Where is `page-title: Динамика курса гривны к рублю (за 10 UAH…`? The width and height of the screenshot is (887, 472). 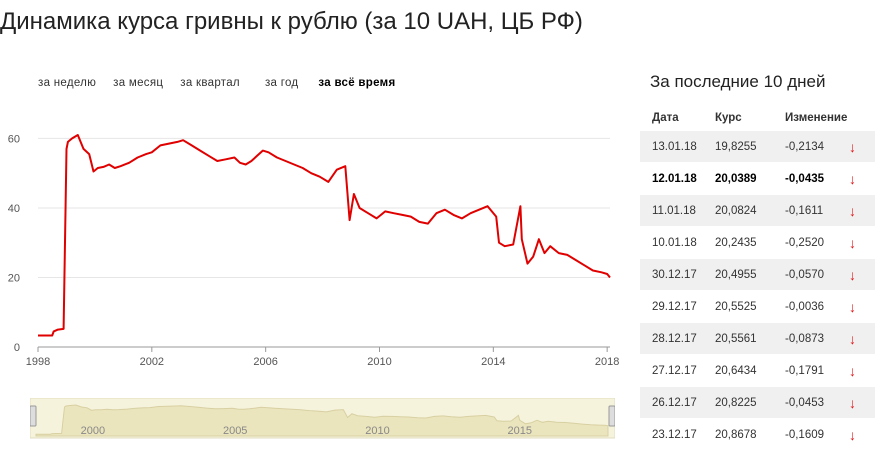
page-title: Динамика курса гривны к рублю (за 10 UAH… is located at coordinates (291, 21).